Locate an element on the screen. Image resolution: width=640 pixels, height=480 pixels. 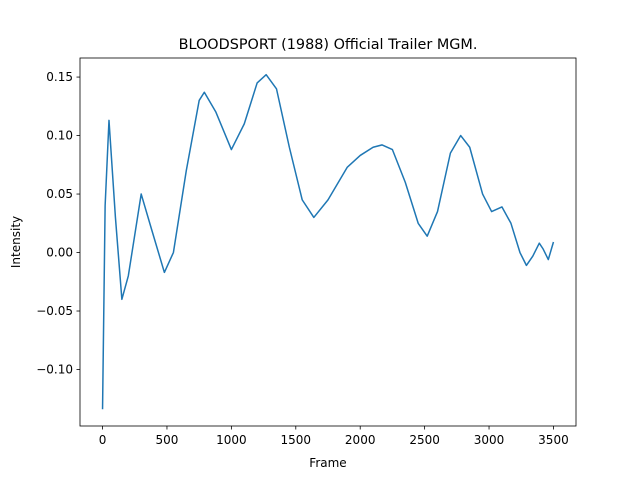
y-tick-label: 0.15 is located at coordinates (59, 77).